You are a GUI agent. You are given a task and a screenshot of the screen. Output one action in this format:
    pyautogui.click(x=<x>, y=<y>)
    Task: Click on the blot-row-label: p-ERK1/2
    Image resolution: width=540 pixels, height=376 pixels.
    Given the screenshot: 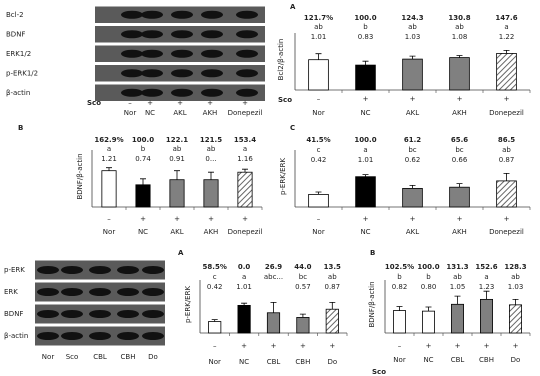 What is the action you would take?
    pyautogui.click(x=22, y=73)
    